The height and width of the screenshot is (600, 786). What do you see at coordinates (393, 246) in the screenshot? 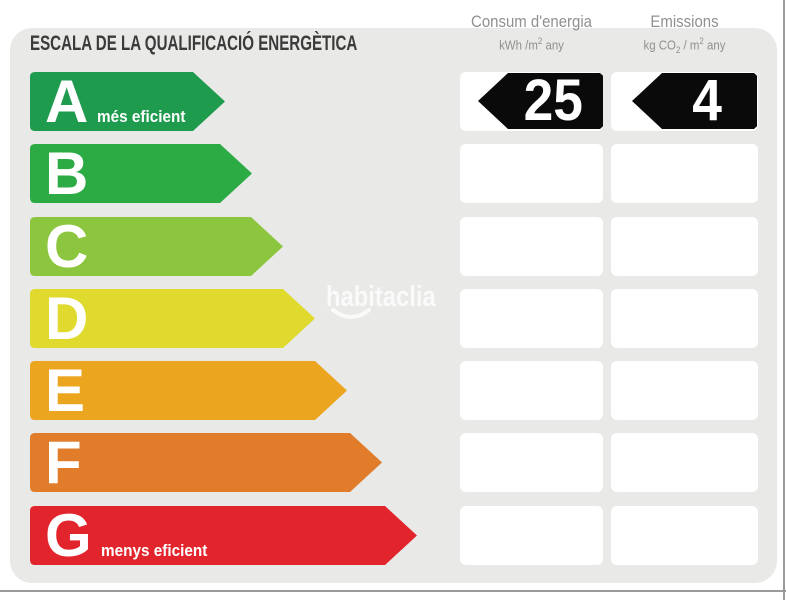
I see `rating-row-C: C` at bounding box center [393, 246].